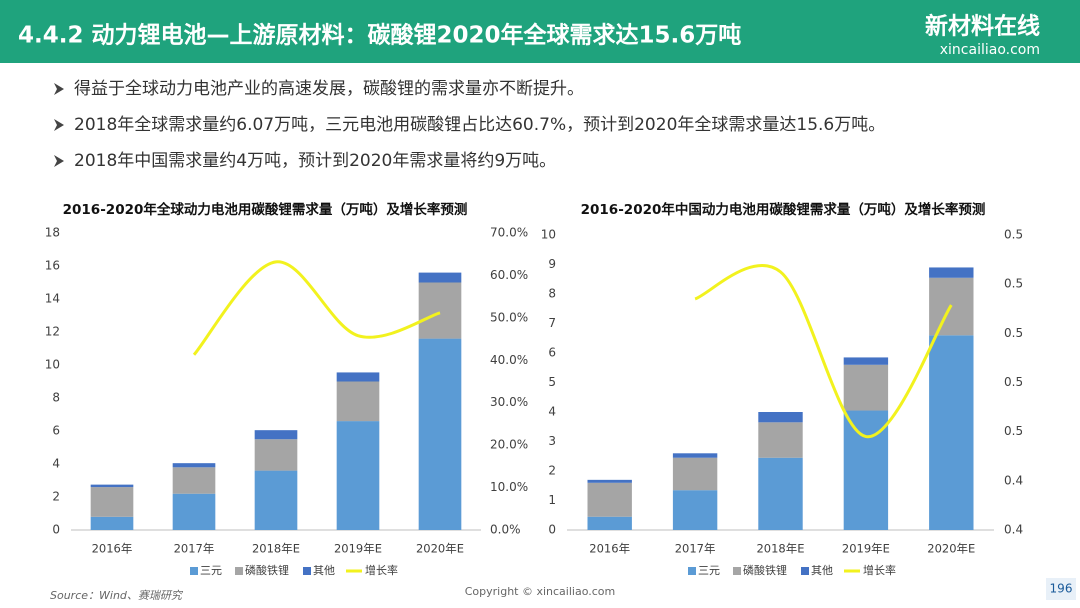  What do you see at coordinates (540, 591) in the screenshot?
I see `copyright: Copyright © xincailiao.com` at bounding box center [540, 591].